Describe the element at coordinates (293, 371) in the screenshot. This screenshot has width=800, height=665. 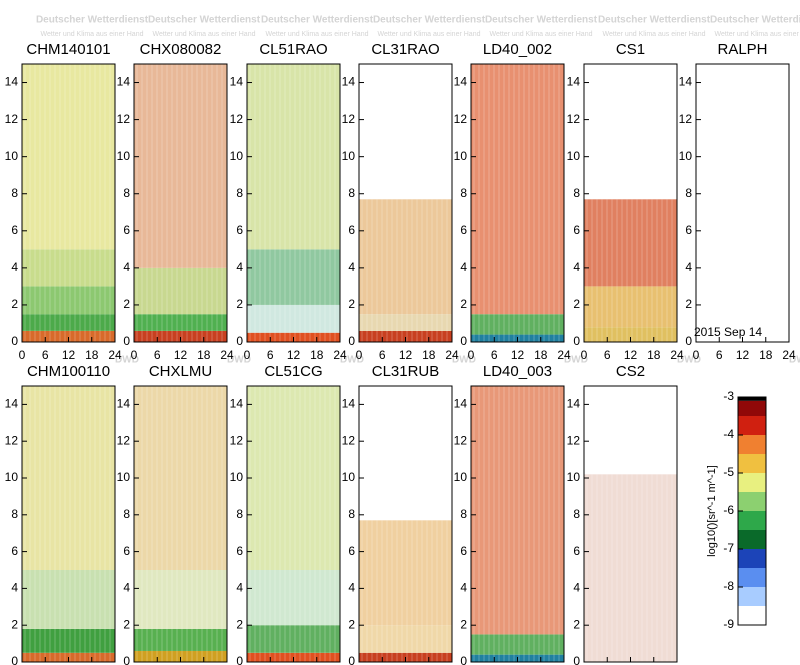
I see `panel-title: CL51CG` at that location.